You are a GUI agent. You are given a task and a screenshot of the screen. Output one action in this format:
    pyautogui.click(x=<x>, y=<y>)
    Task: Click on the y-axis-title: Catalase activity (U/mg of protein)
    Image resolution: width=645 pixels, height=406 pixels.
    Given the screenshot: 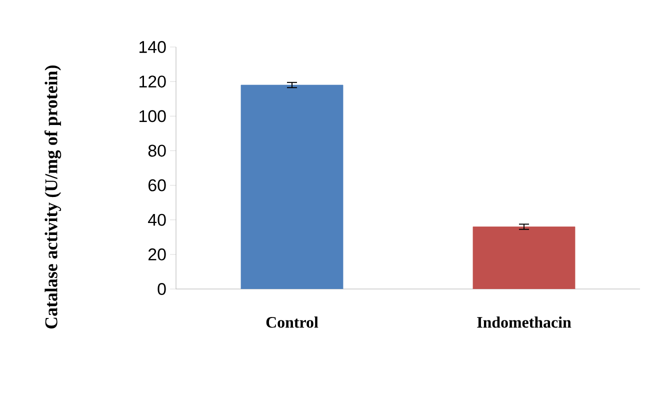 What is the action you would take?
    pyautogui.click(x=53, y=197)
    